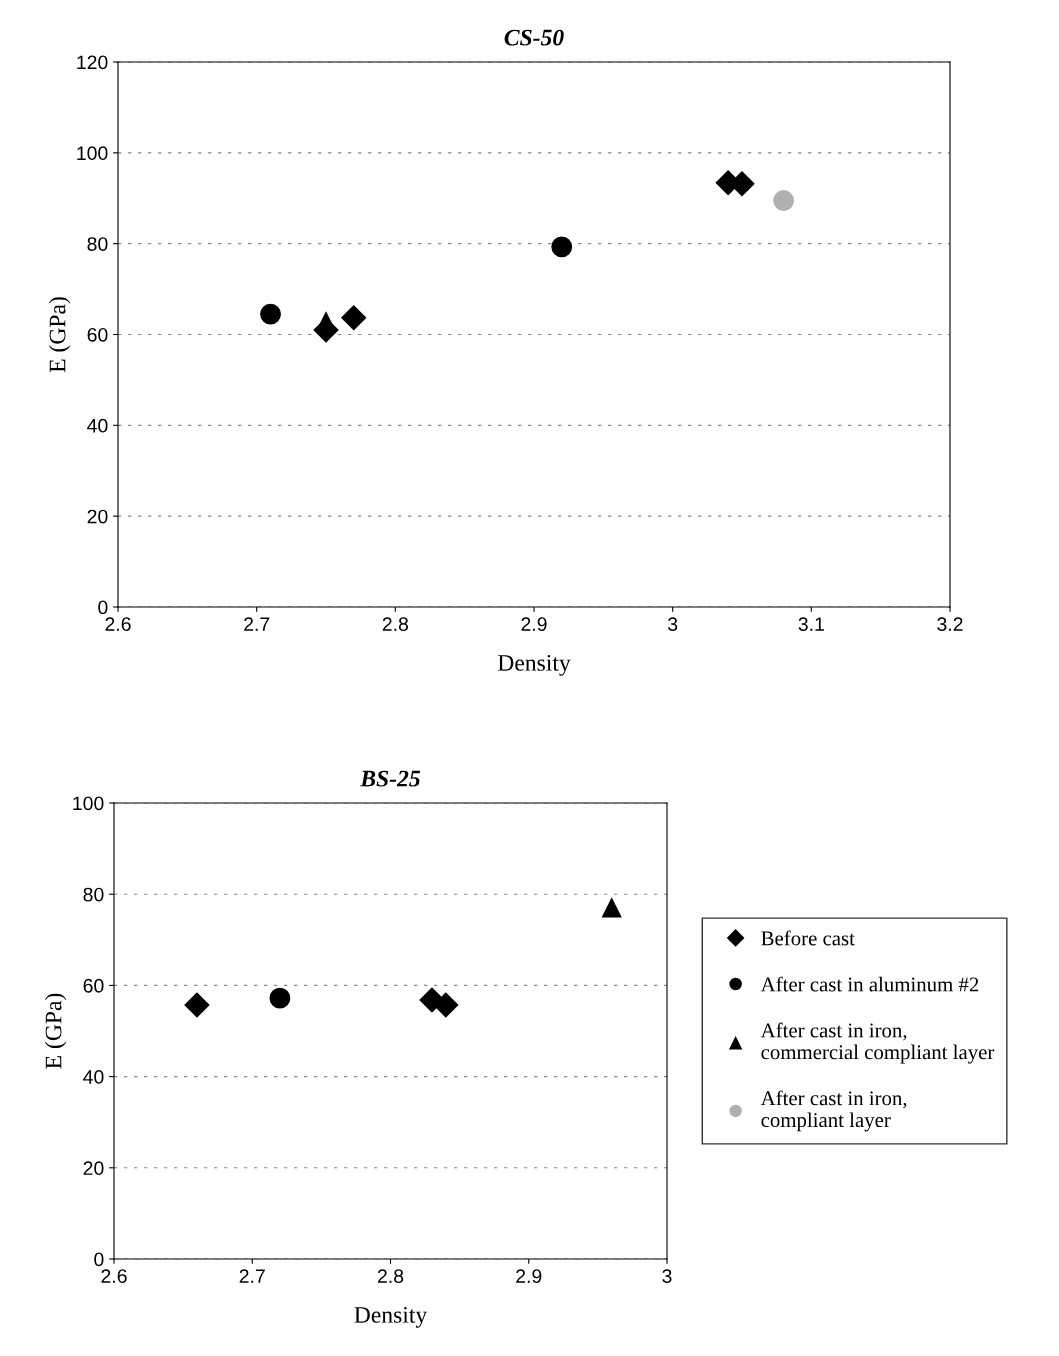  What do you see at coordinates (877, 1043) in the screenshot?
I see `legend-label: After cast in iron, commercial compliant layer` at bounding box center [877, 1043].